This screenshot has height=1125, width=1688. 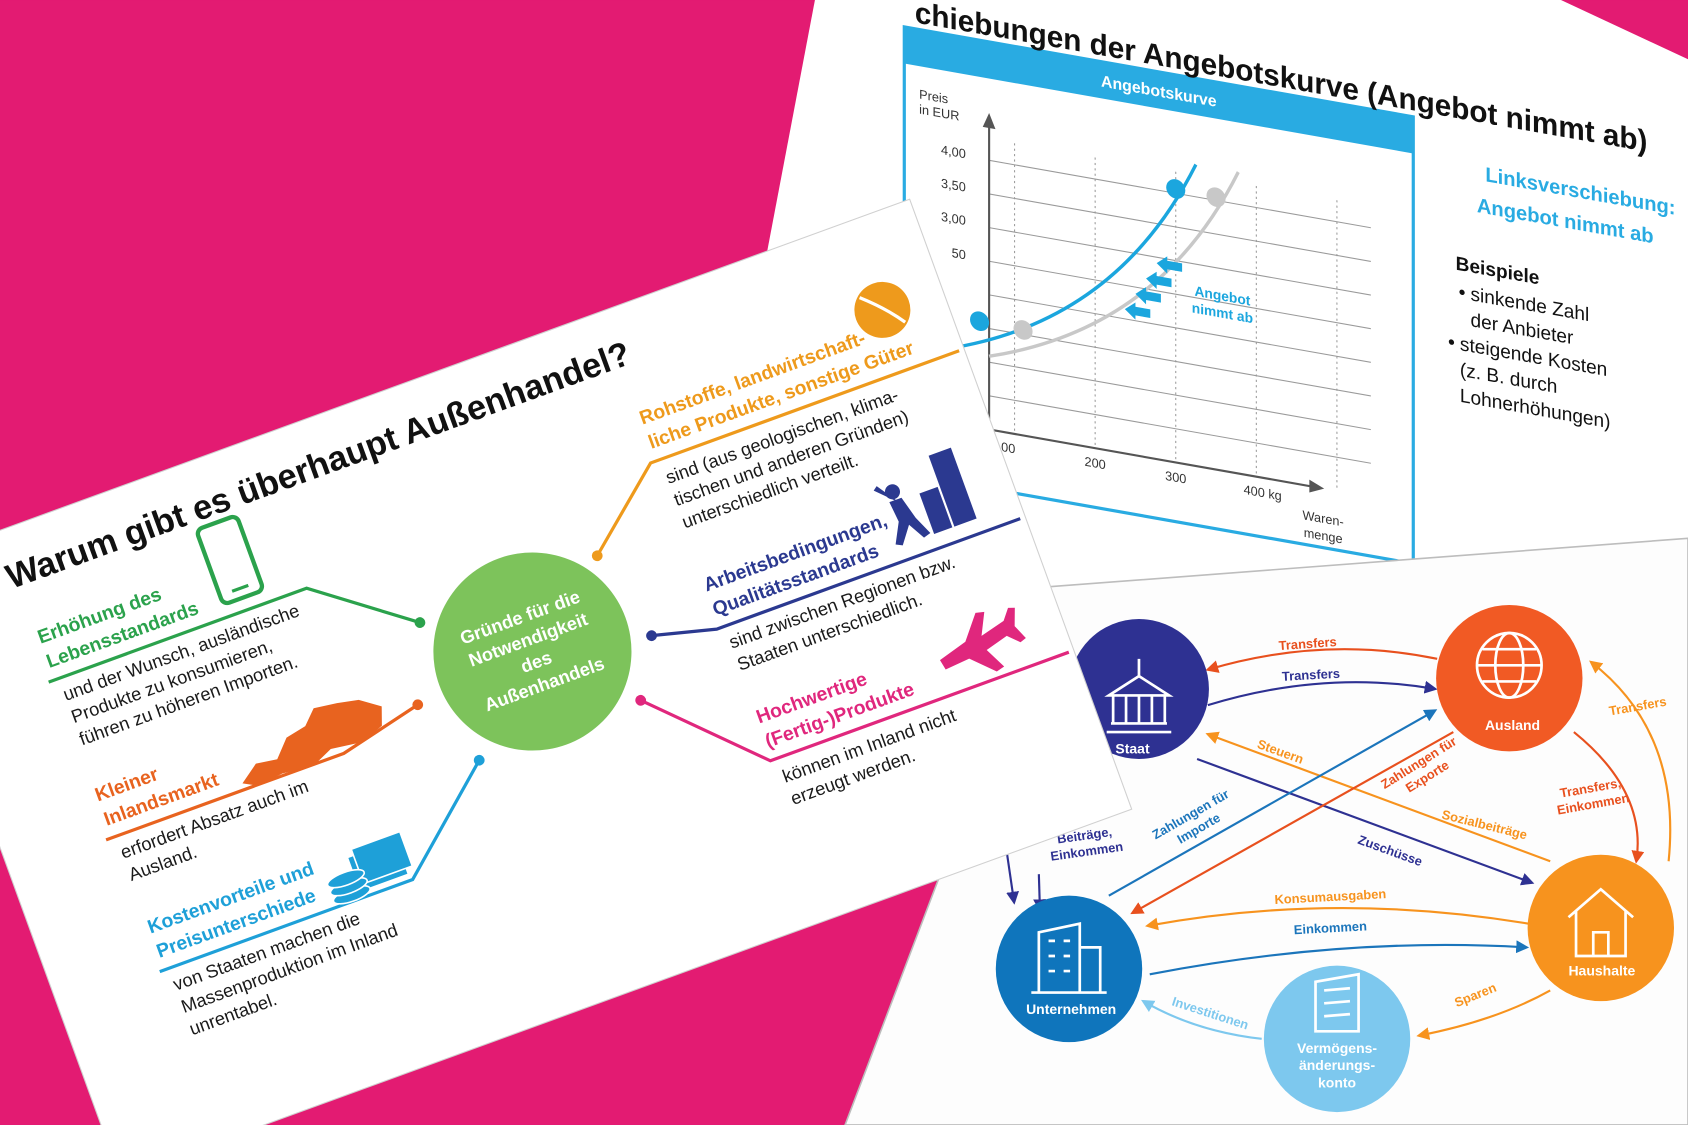 I want to click on node-label: konto, so click(x=1337, y=1082).